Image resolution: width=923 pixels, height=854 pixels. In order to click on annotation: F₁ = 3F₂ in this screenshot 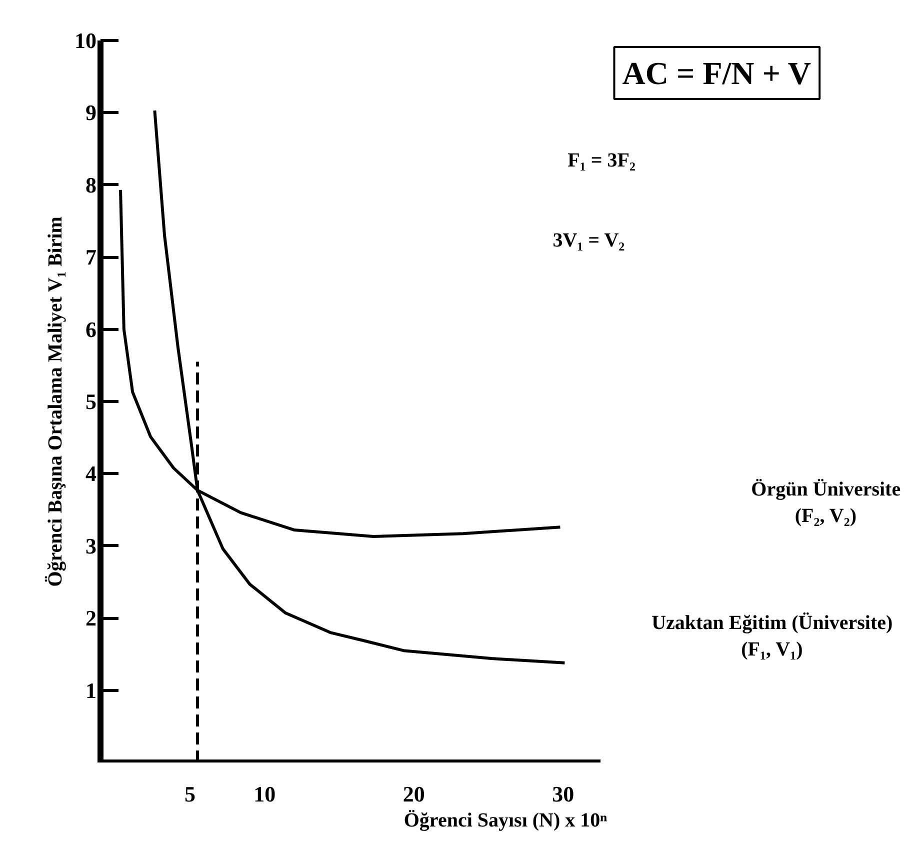, I will do `click(602, 160)`.